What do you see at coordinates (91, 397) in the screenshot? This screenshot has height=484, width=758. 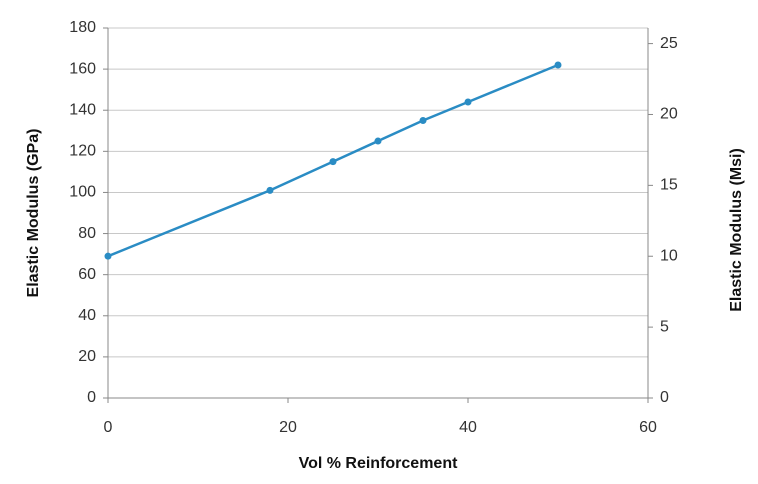 I see `y-tick-label: 0` at bounding box center [91, 397].